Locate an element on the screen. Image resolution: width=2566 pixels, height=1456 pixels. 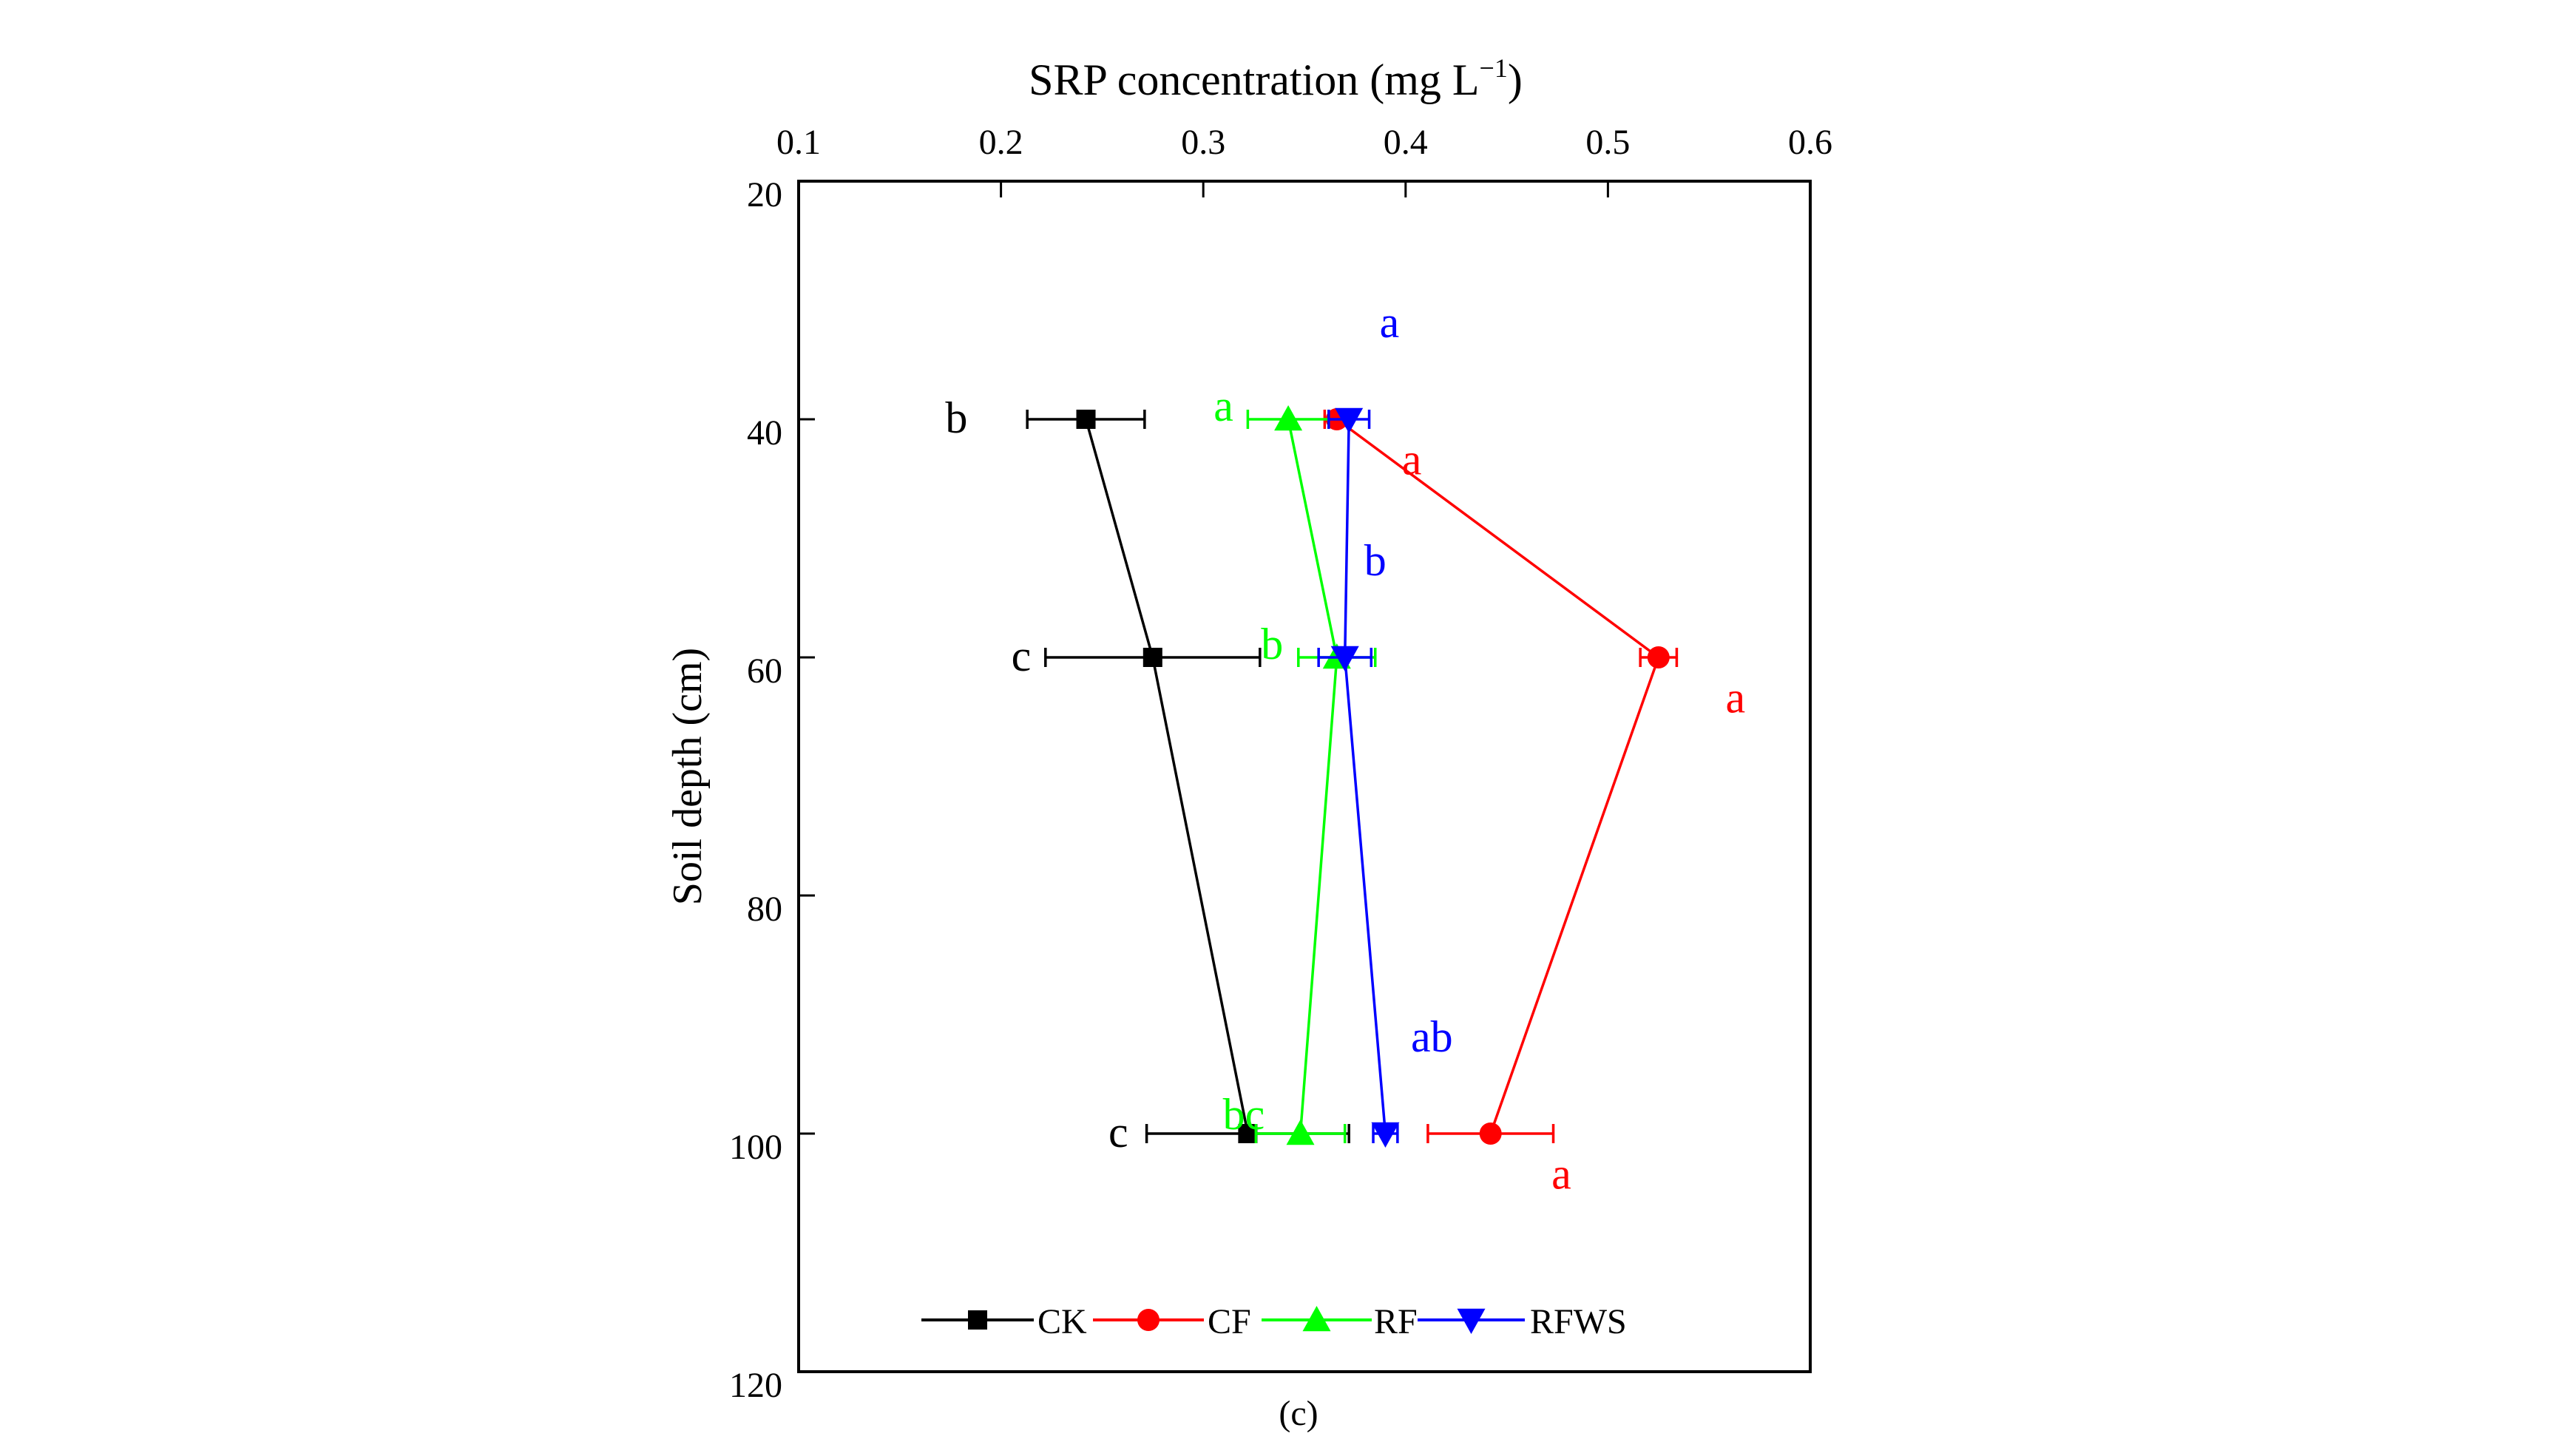
x-tick-label: 0.2 is located at coordinates (1001, 143).